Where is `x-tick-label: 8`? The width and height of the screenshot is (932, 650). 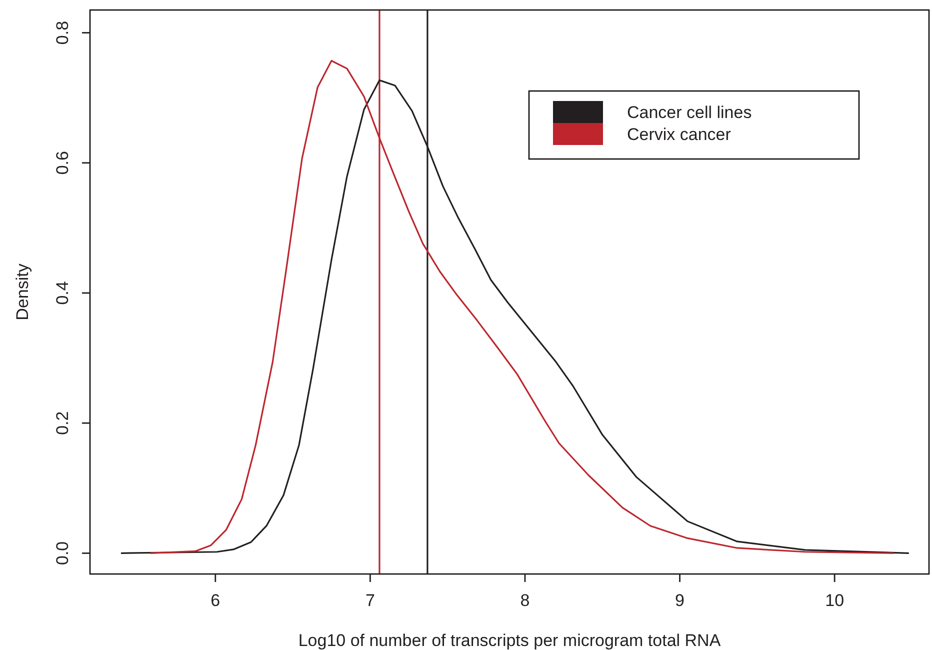
x-tick-label: 8 is located at coordinates (525, 600).